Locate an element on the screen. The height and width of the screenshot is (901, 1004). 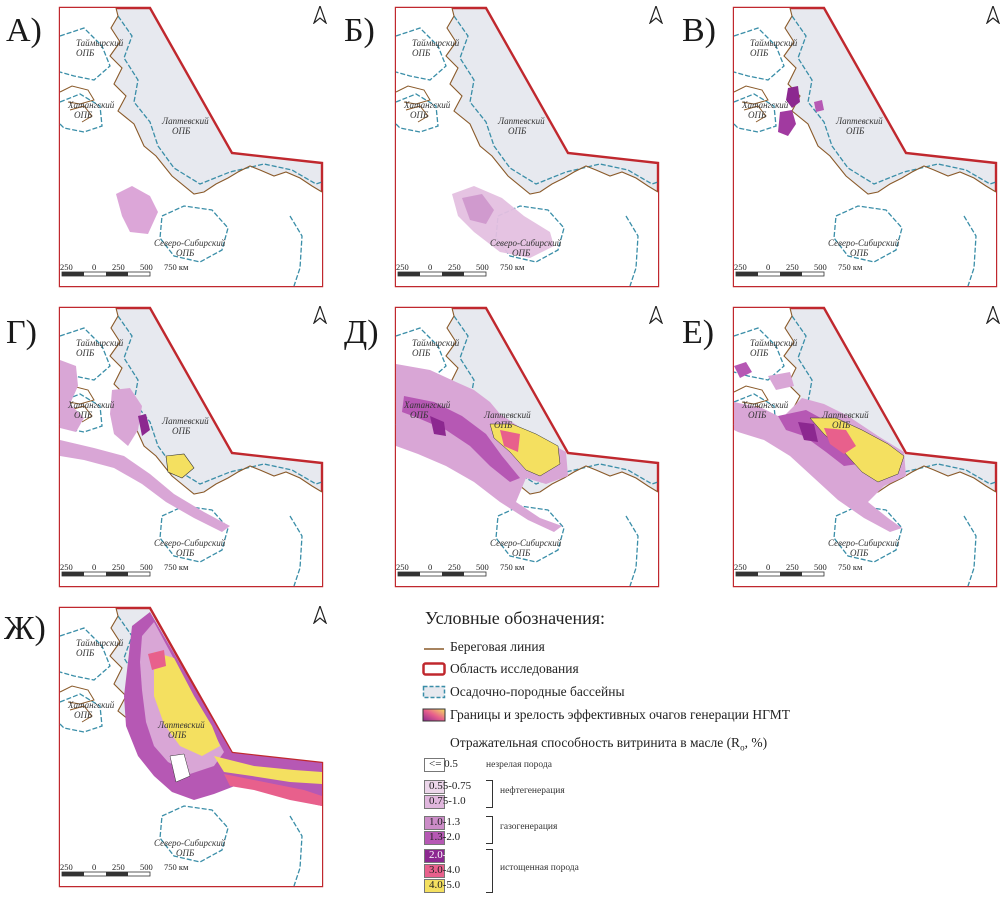
sources-swatch is located at coordinates (434, 715).